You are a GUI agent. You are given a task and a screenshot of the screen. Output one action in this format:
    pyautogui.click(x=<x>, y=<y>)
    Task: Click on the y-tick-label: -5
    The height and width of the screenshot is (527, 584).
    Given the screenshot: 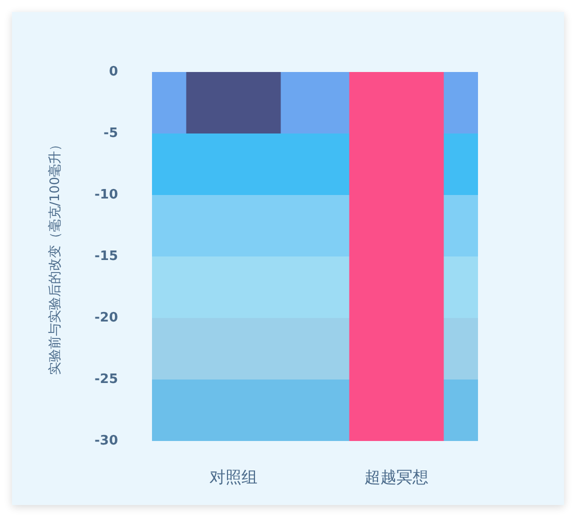 What is the action you would take?
    pyautogui.click(x=111, y=133)
    